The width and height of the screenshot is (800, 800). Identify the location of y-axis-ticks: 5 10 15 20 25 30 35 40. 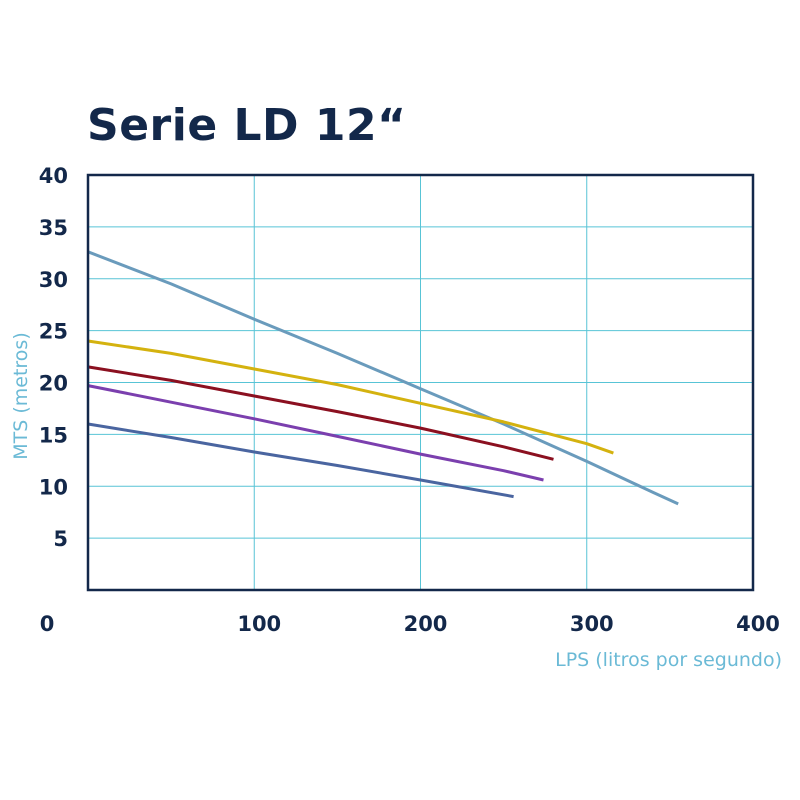
(53, 357).